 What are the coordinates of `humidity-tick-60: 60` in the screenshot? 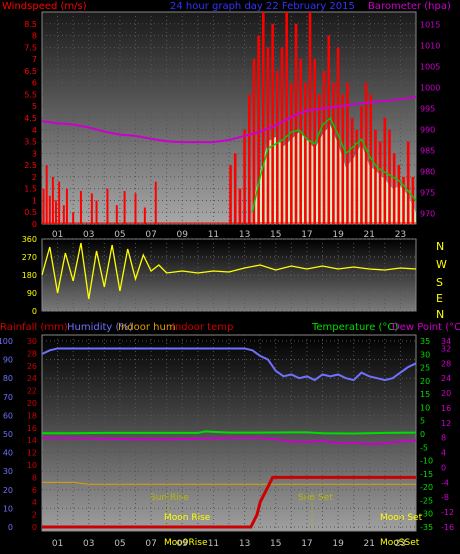 It's located at (8, 415).